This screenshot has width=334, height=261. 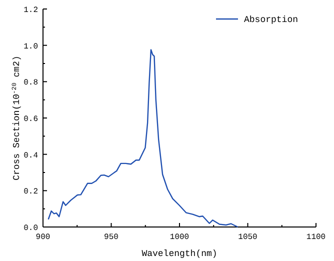 I want to click on y-tick-label: 0.6, so click(x=31, y=119).